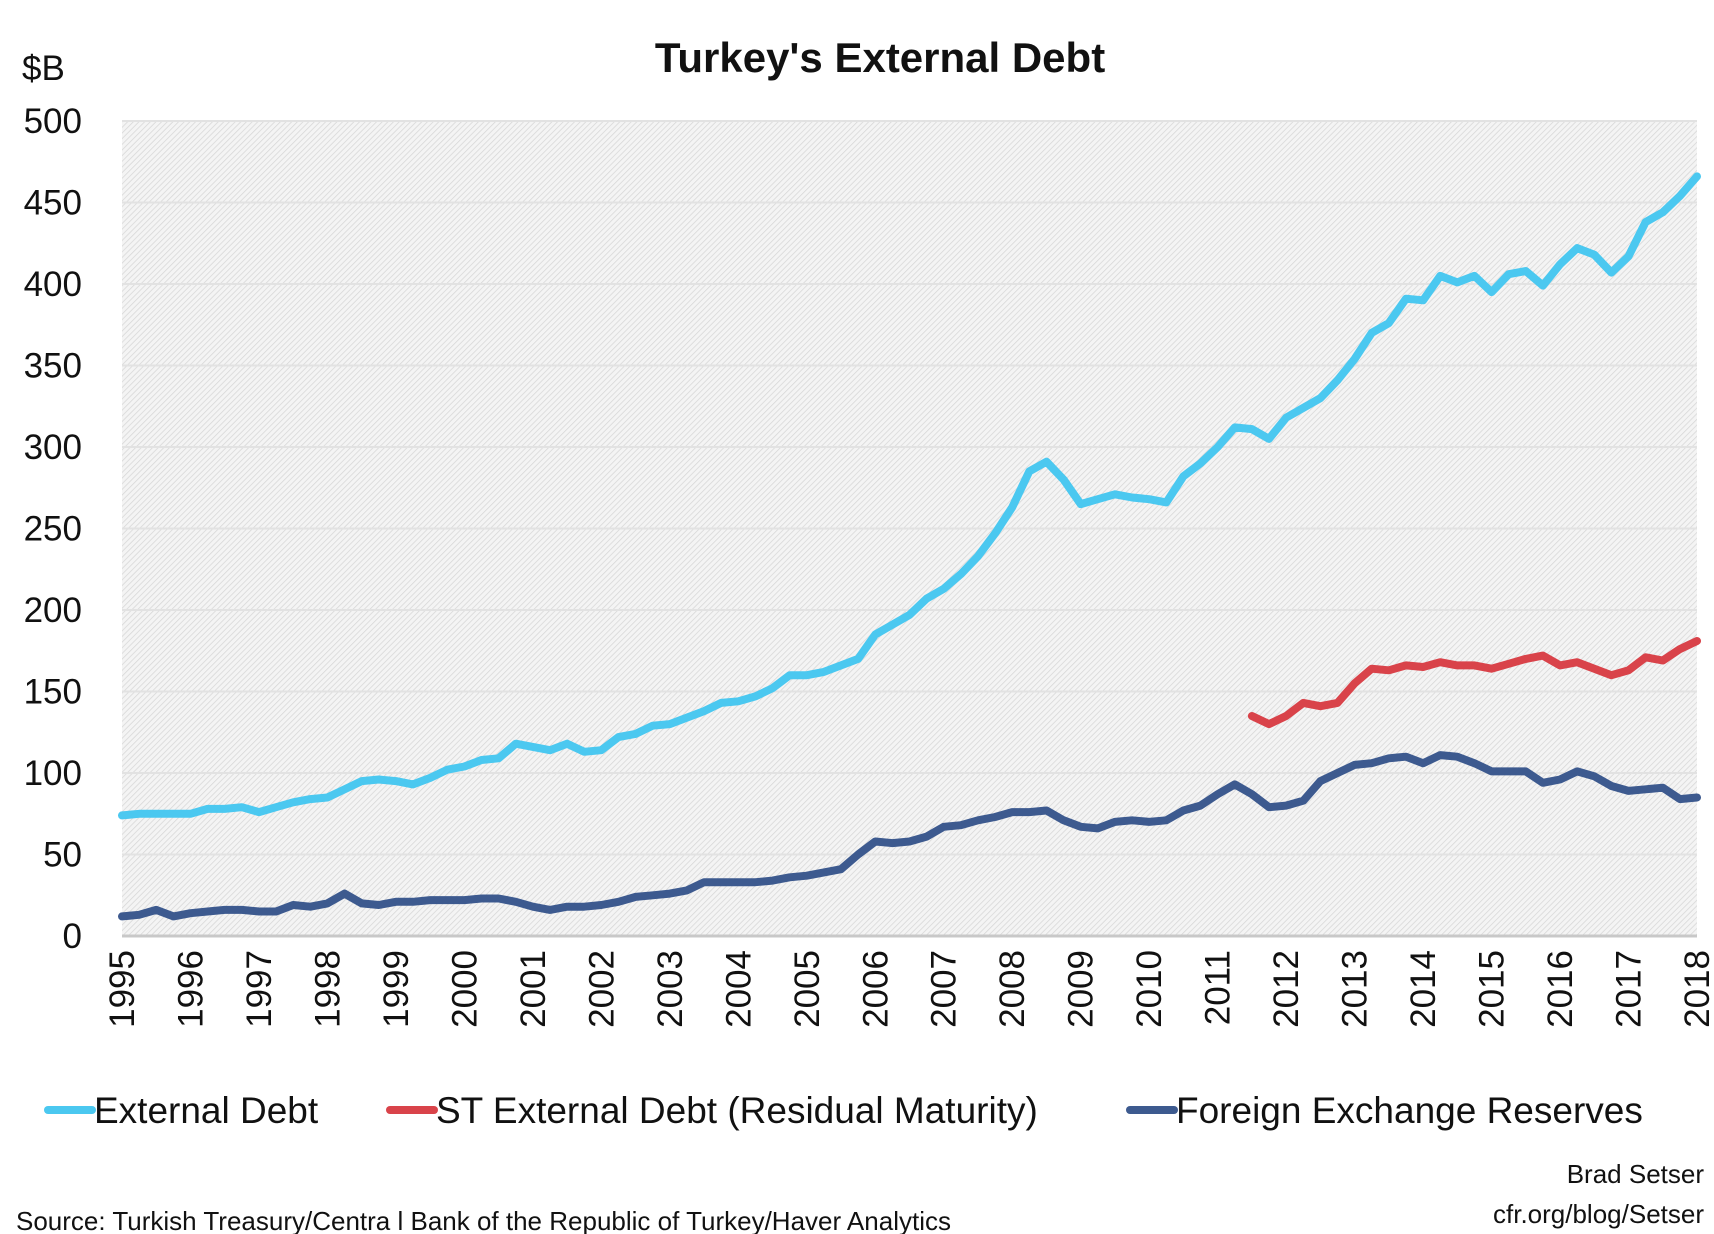  Describe the element at coordinates (53, 121) in the screenshot. I see `y-tick-label: 500` at that location.